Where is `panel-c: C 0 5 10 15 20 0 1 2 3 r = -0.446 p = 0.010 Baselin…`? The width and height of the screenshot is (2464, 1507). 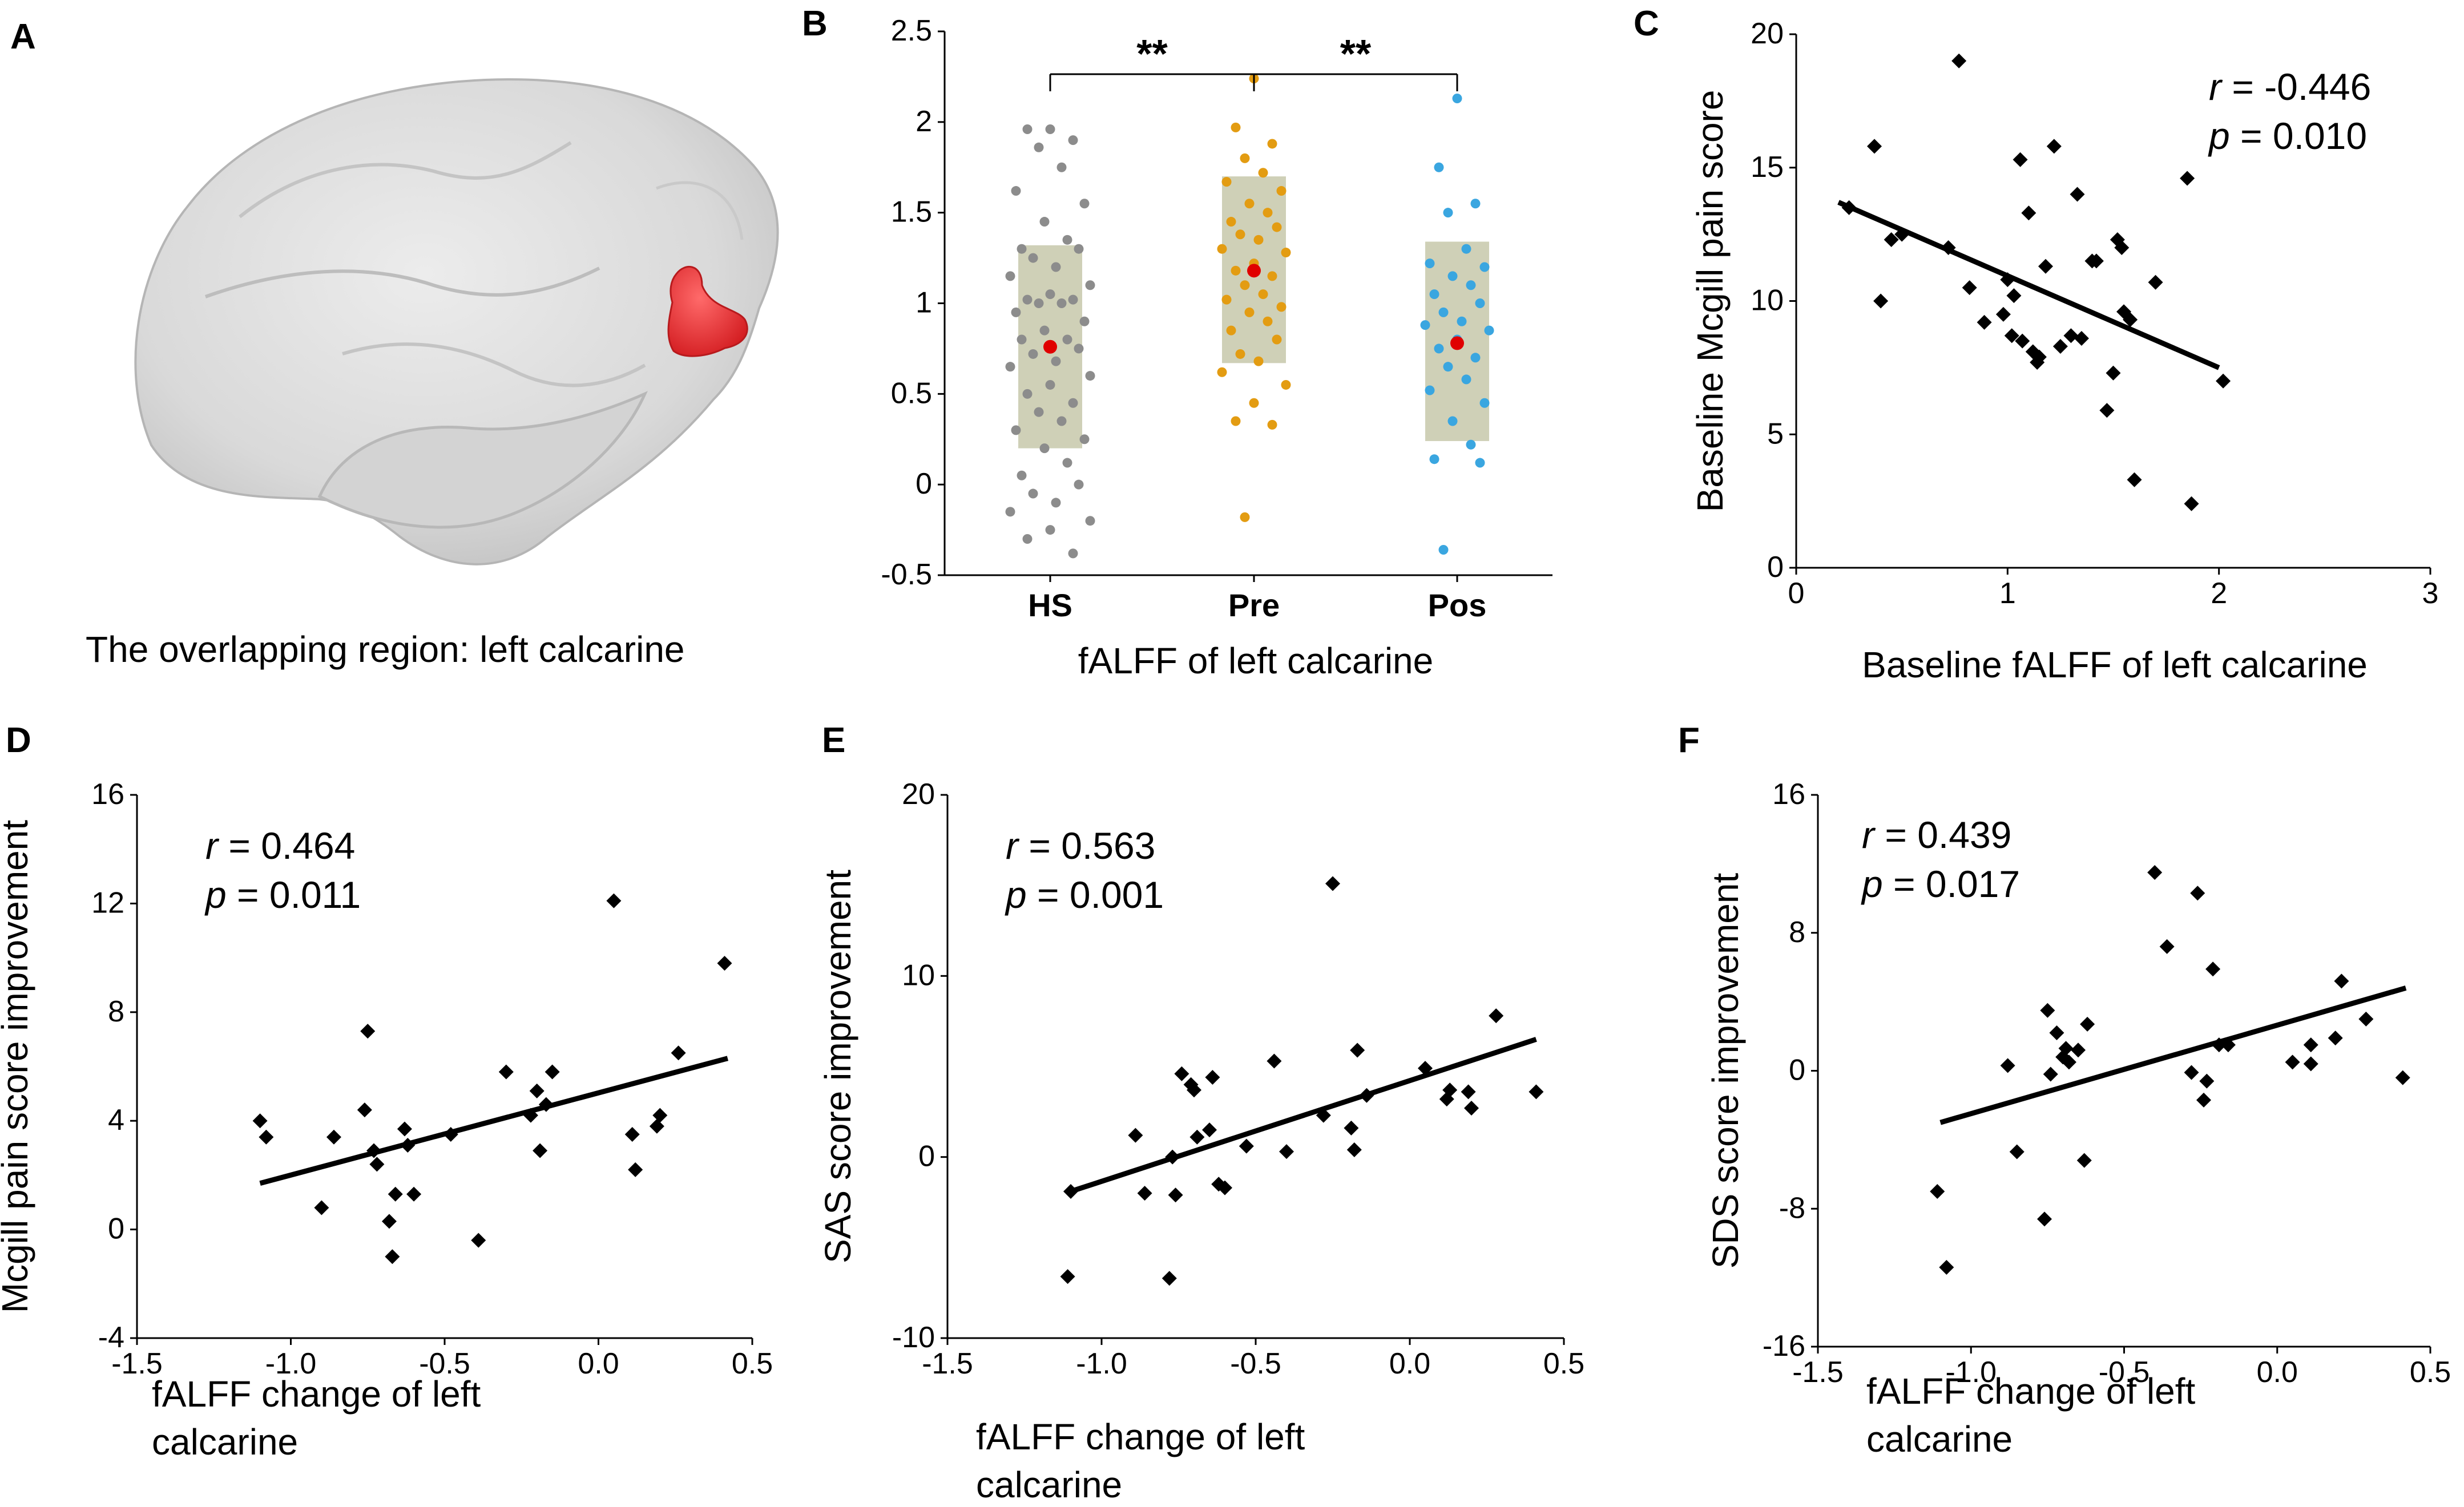 panel-c: C 0 5 10 15 20 0 1 2 3 r = -0.446 p = 0.010 Baselin… is located at coordinates (2036, 344).